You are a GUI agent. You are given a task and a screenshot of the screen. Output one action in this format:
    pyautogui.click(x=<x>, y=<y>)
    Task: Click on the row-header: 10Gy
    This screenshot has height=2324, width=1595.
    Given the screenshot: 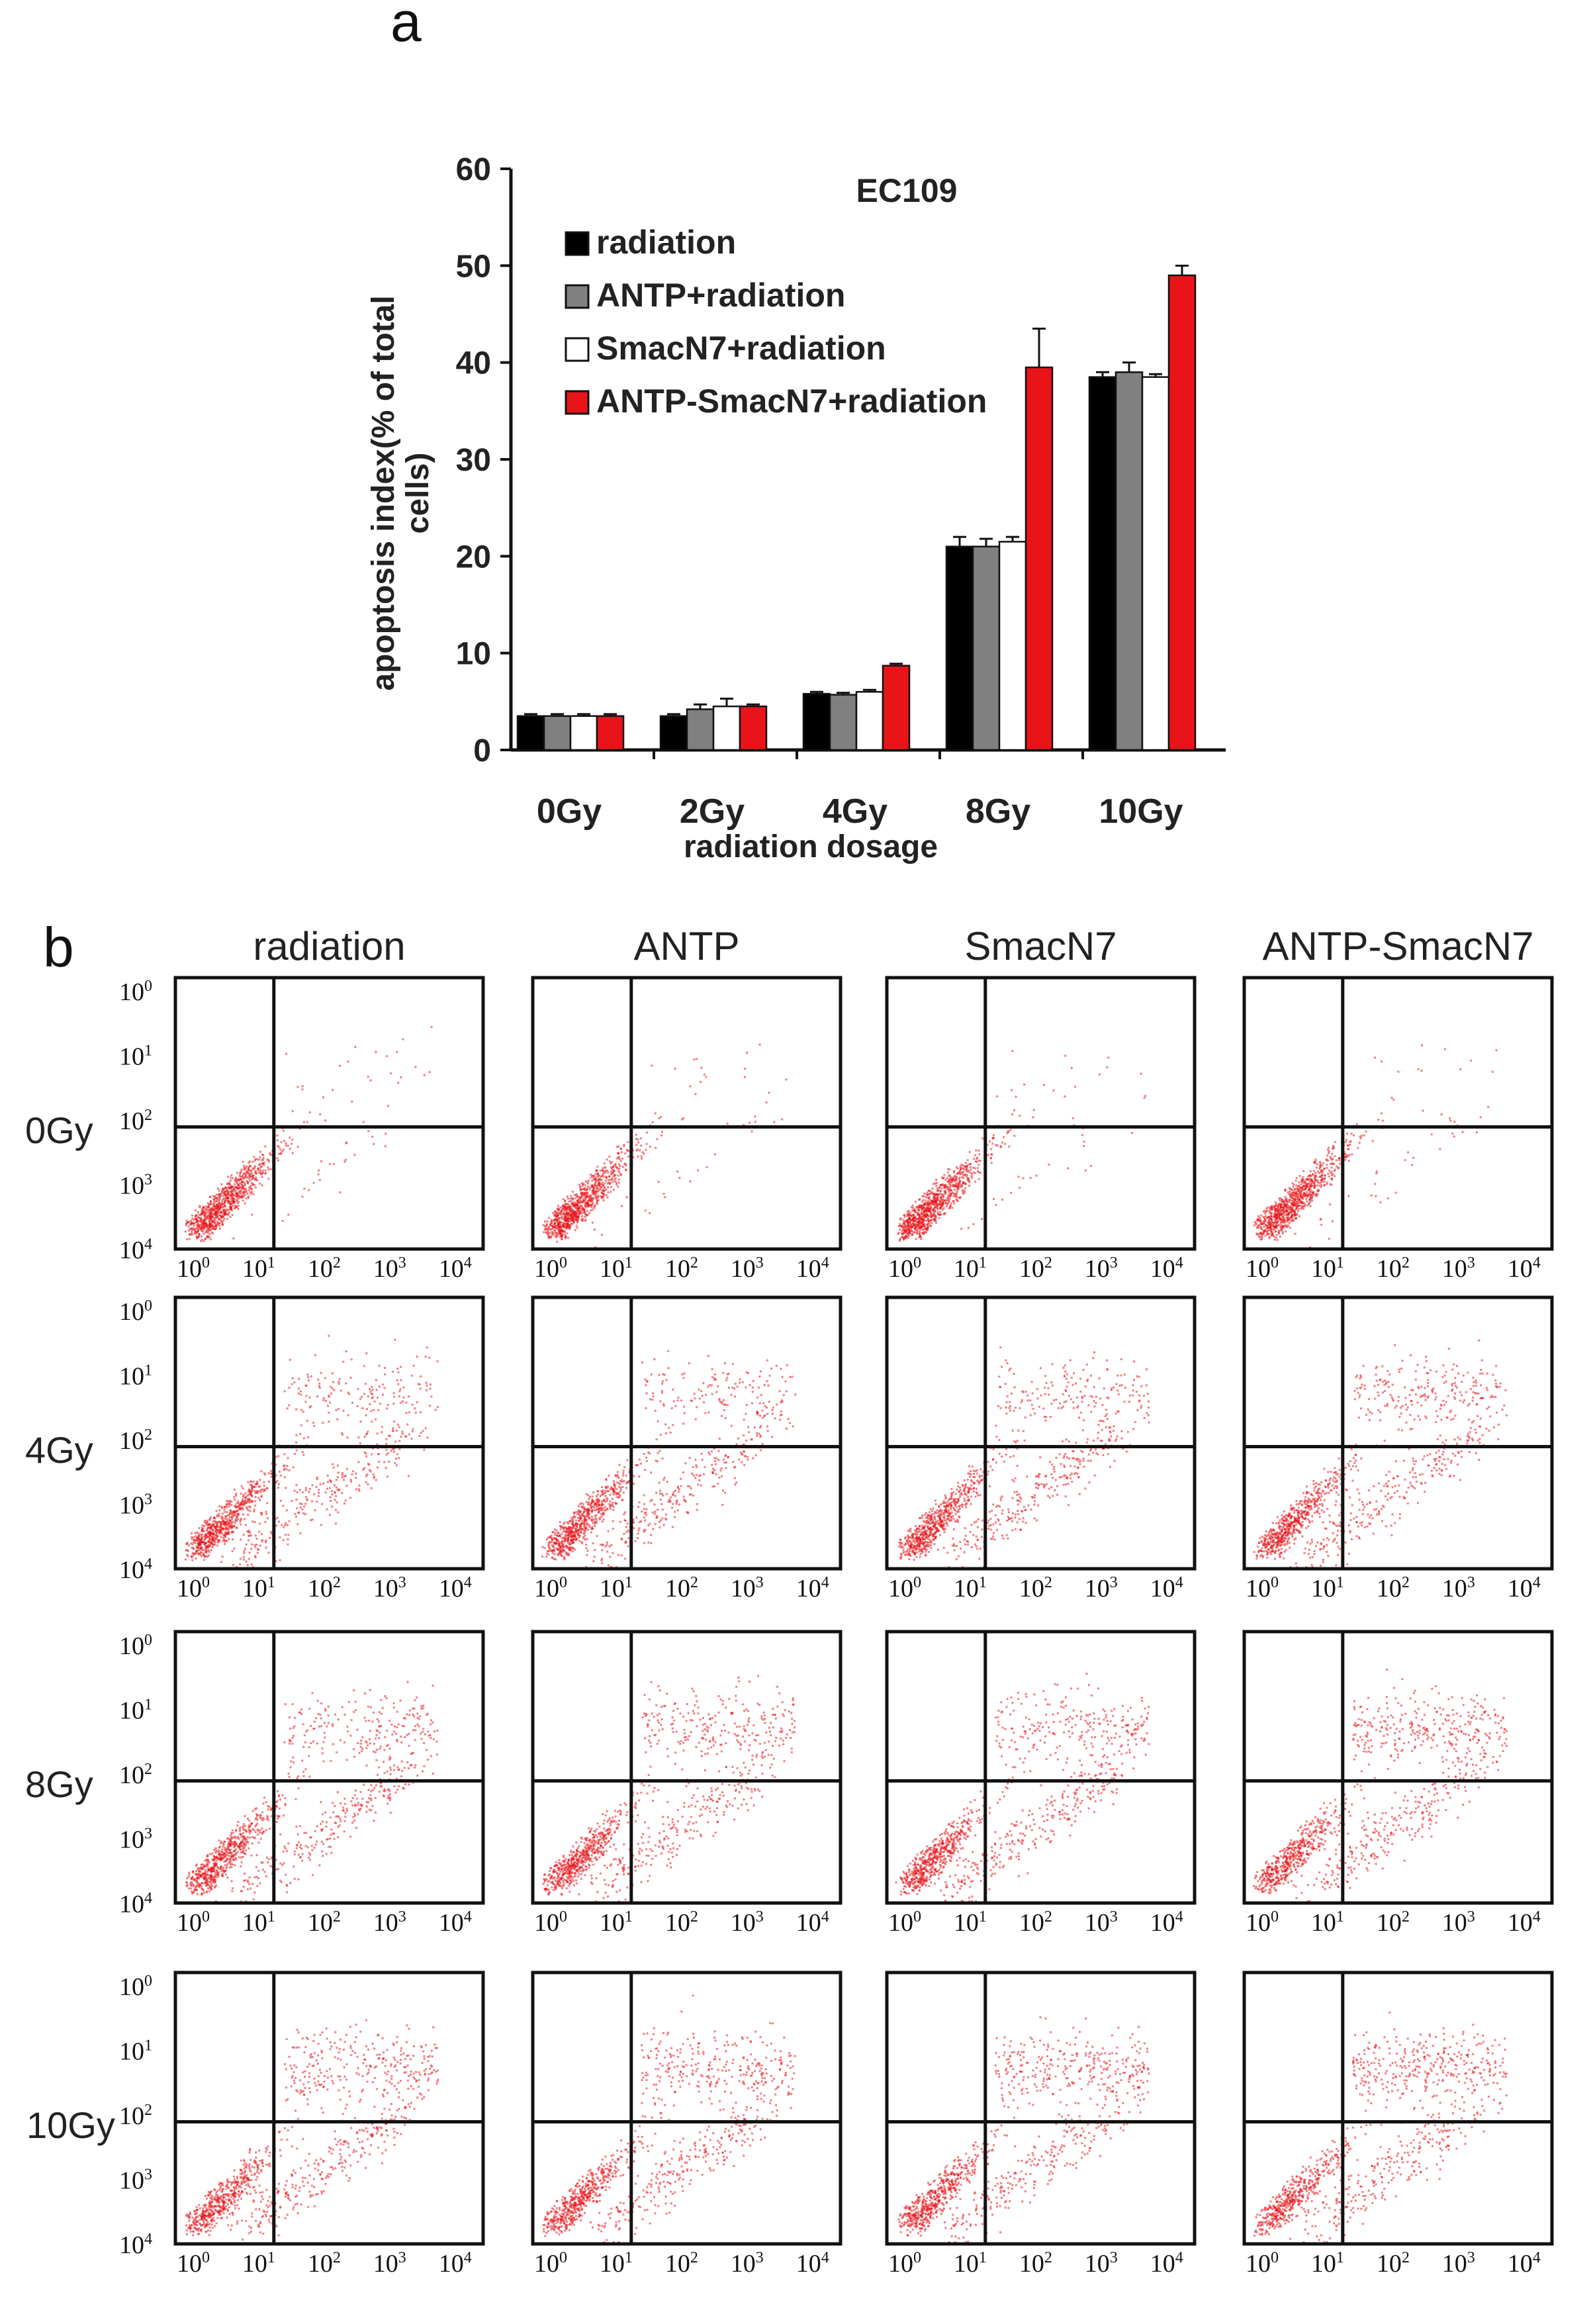 What is the action you would take?
    pyautogui.click(x=70, y=2125)
    